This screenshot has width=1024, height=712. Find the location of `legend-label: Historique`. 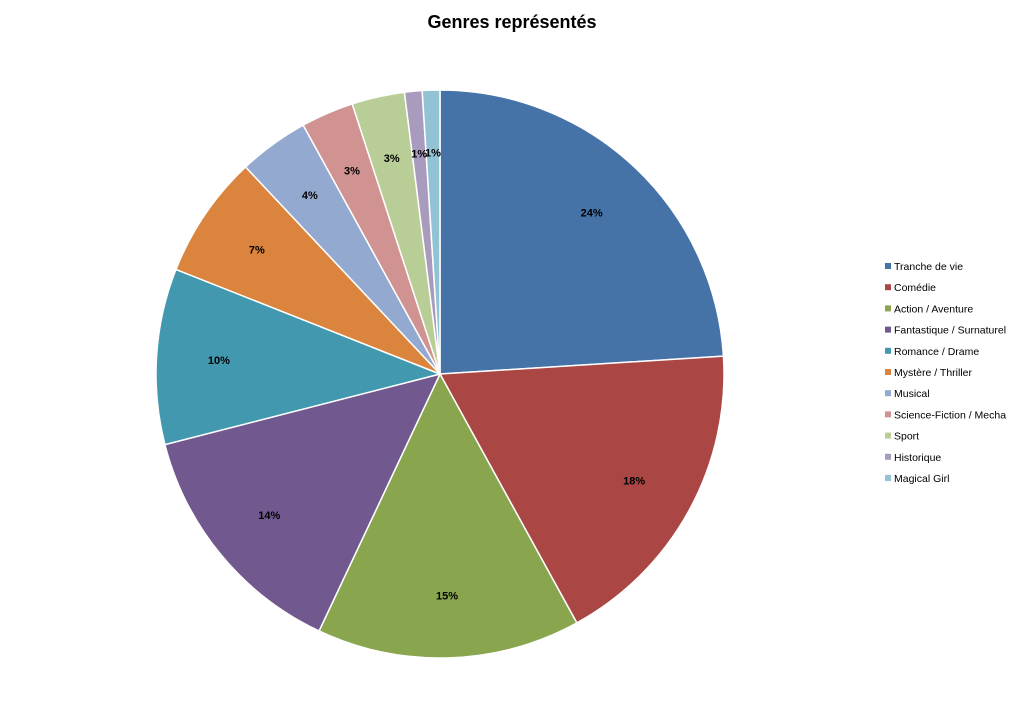

legend-label: Historique is located at coordinates (917, 458).